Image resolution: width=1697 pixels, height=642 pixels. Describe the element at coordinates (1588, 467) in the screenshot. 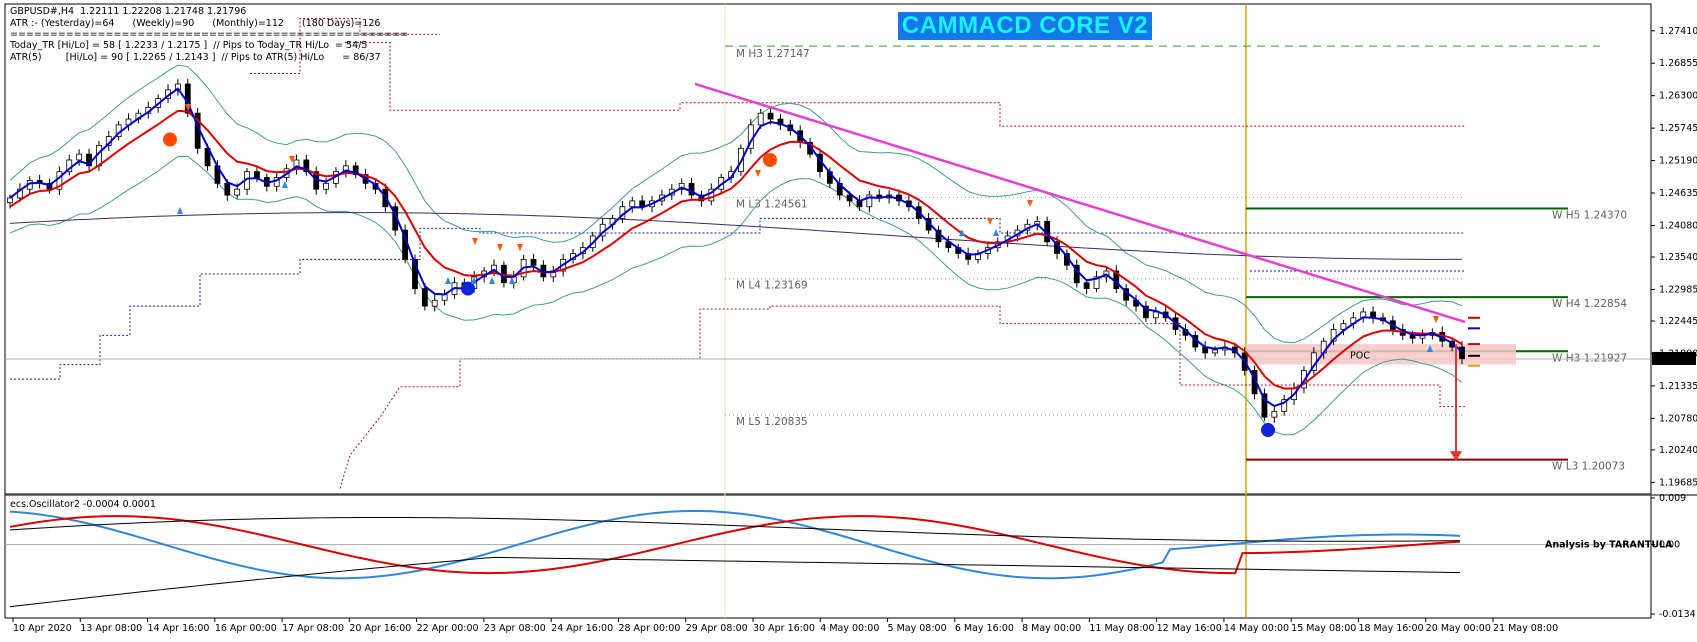

I see `weekly-level-label: W L3 1.20073` at that location.